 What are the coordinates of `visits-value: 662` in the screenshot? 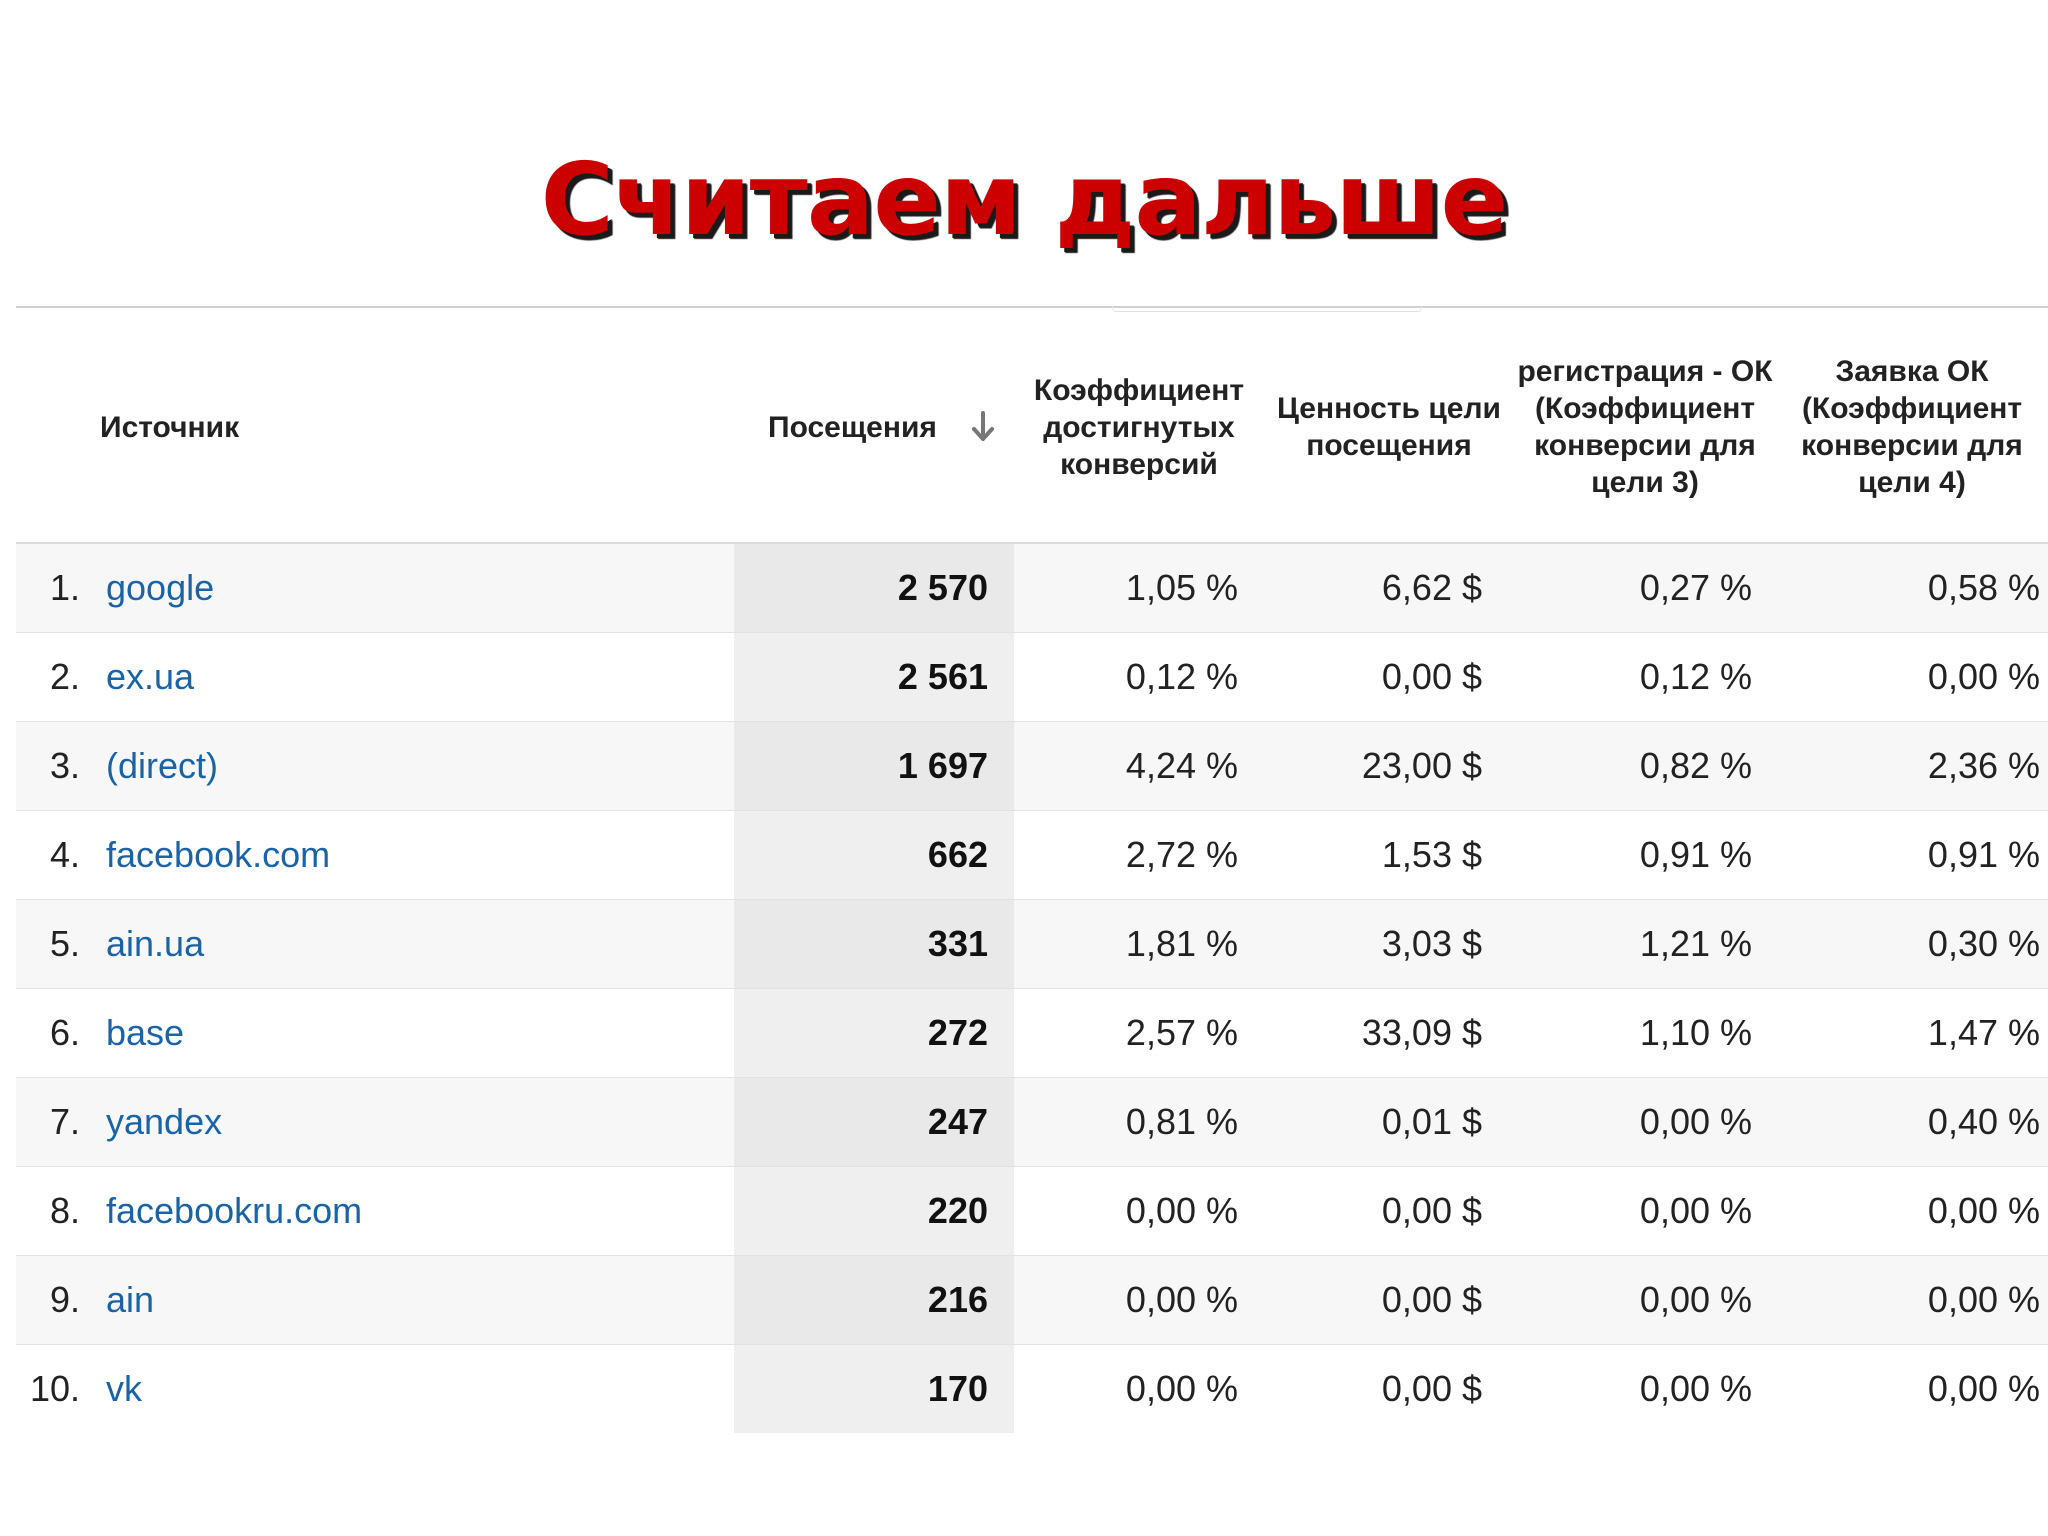 It's located at (957, 854).